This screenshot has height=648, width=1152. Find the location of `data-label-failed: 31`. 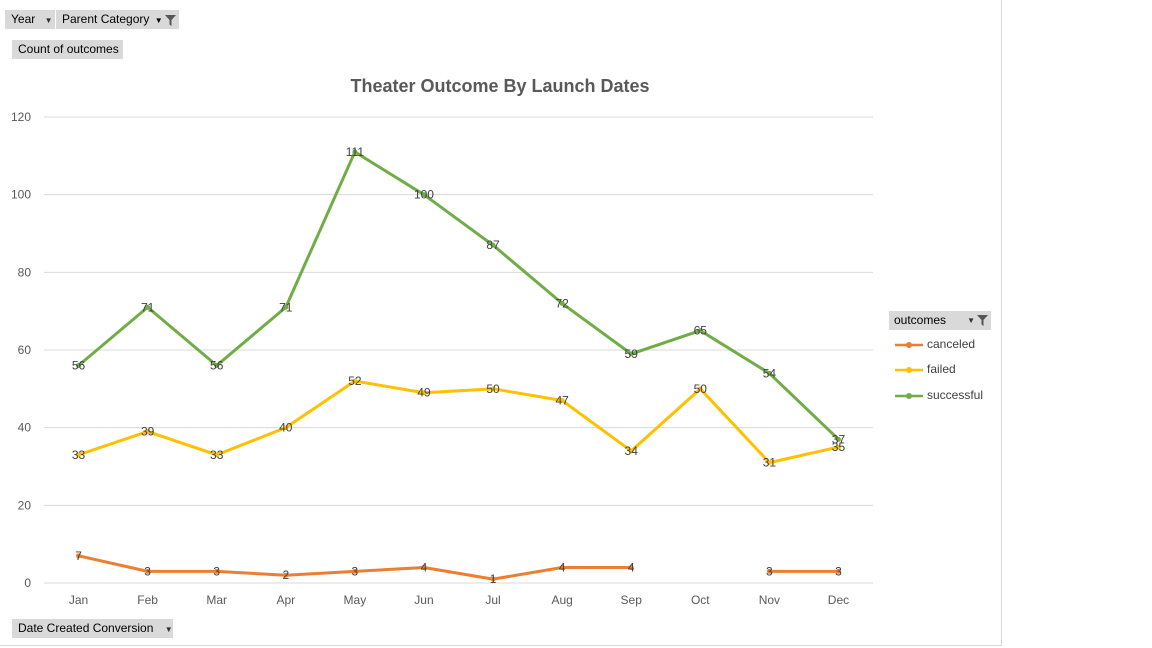

data-label-failed: 31 is located at coordinates (770, 463).